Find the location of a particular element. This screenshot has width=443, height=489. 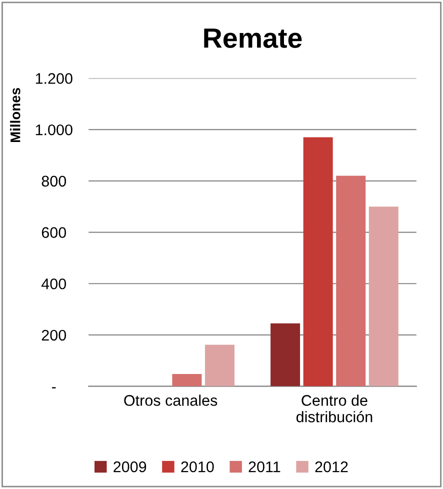

x-tick-label: Otros canales is located at coordinates (171, 400).